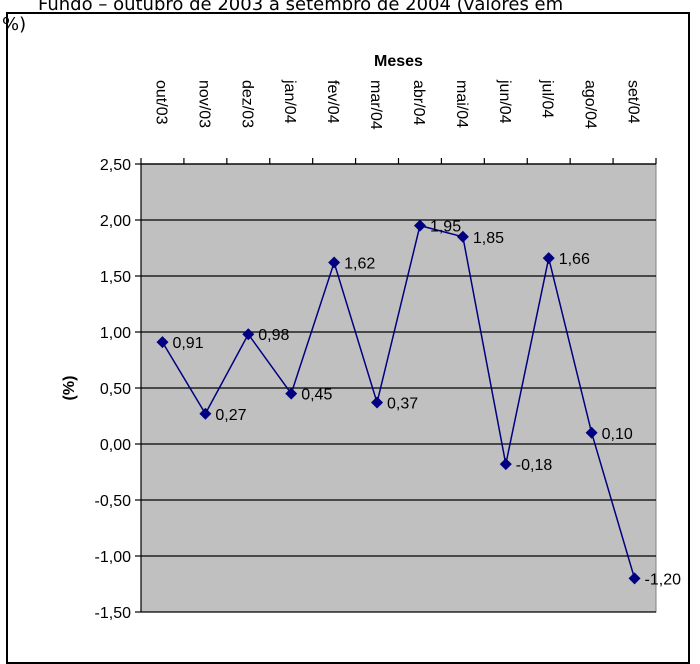  What do you see at coordinates (289, 101) in the screenshot?
I see `x-tick-label: jan/04` at bounding box center [289, 101].